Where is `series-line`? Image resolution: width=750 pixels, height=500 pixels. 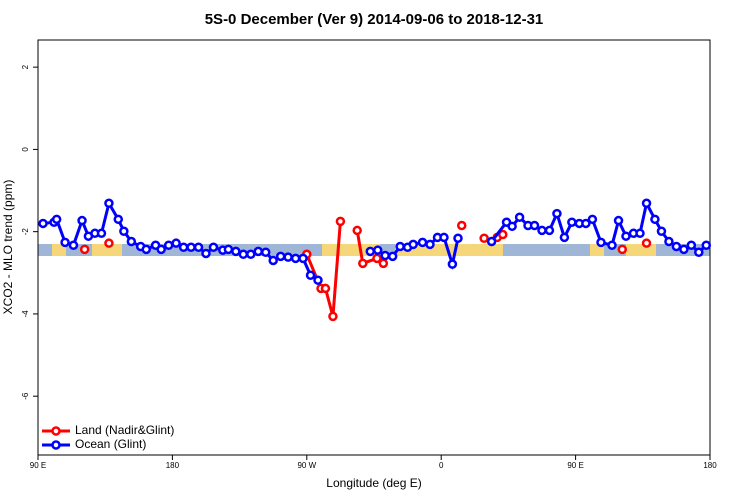
series-line is located at coordinates (323, 269).